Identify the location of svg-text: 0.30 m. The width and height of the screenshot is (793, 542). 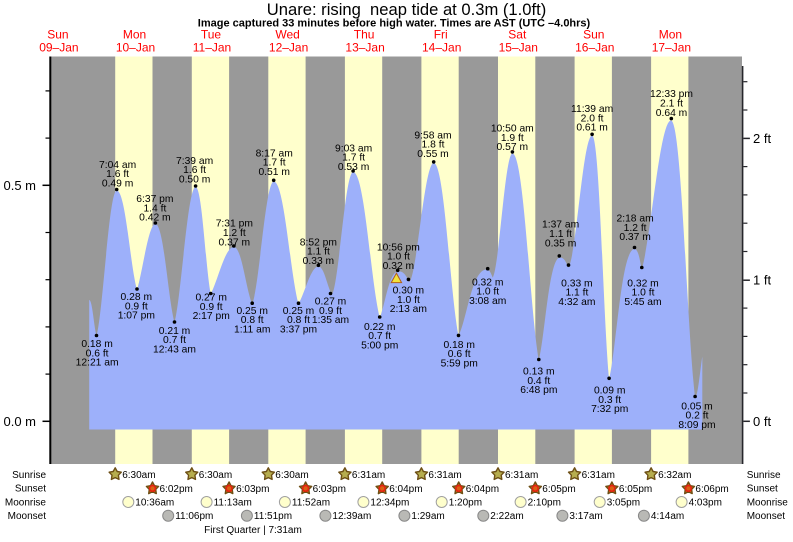
(408, 291).